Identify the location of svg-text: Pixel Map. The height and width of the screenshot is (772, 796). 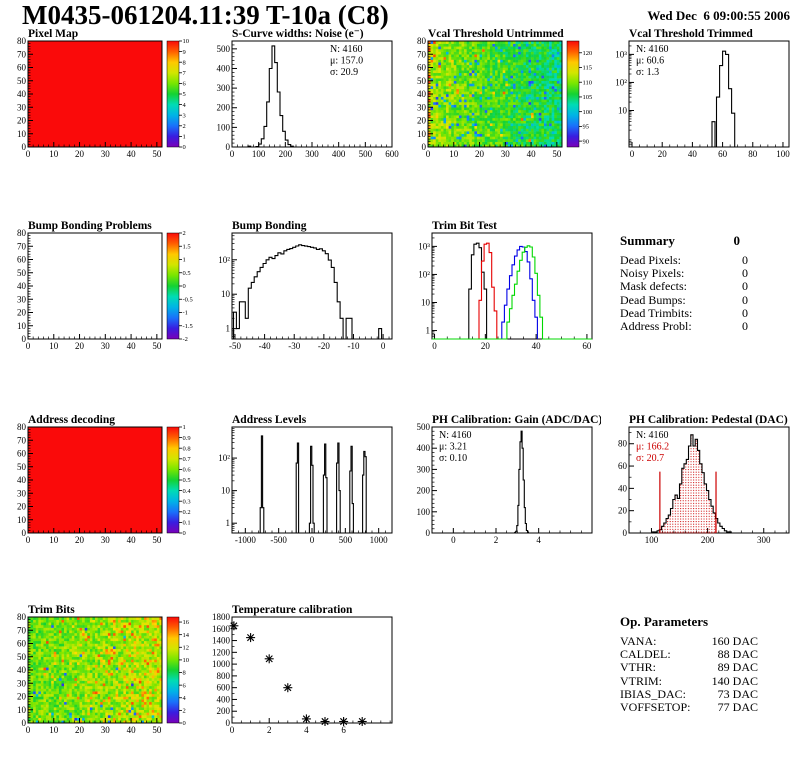
(53, 34).